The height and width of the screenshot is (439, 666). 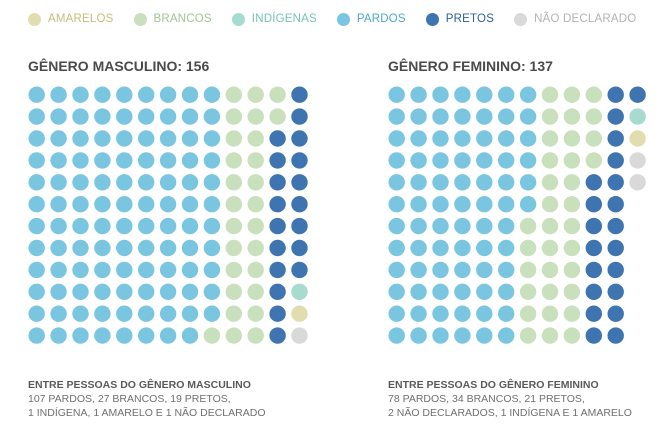 I want to click on note-line-masculino-2: 1 INDÍGENA, 1 AMARELO E 1 NÃO DECLARADO, so click(x=147, y=413).